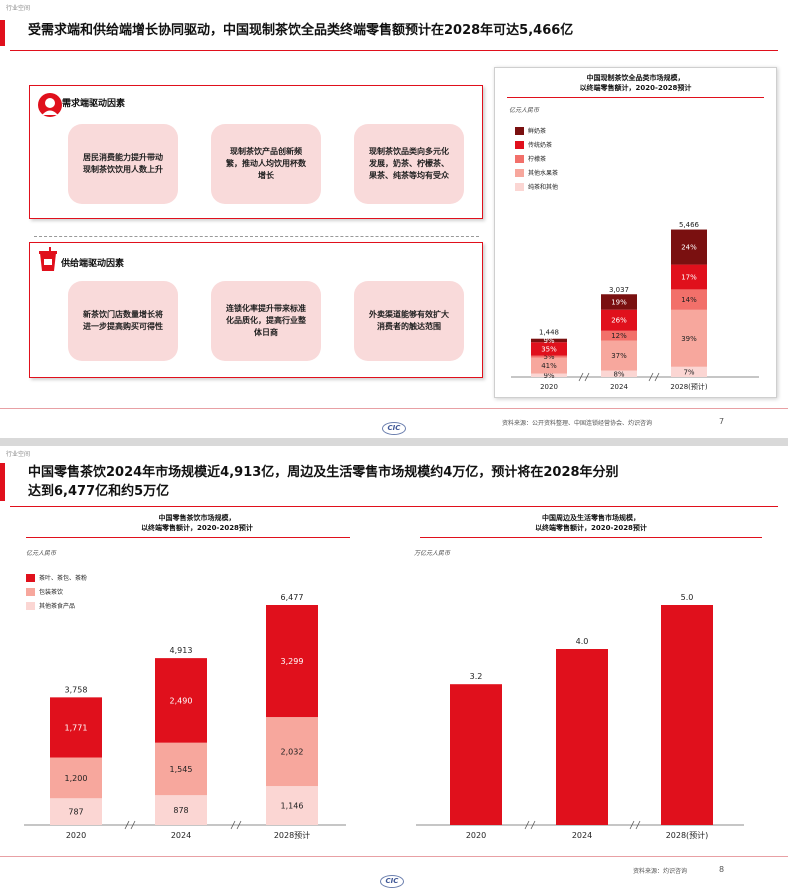  Describe the element at coordinates (292, 835) in the screenshot. I see `x-tick-label: 2028预计` at that location.